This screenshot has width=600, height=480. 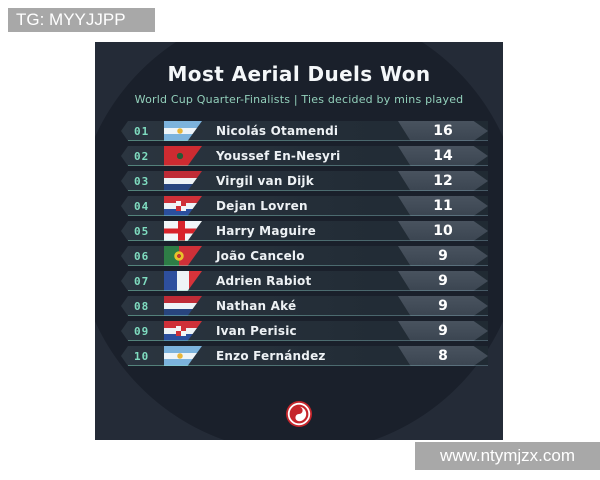 What do you see at coordinates (443, 206) in the screenshot?
I see `value-badge: 11` at bounding box center [443, 206].